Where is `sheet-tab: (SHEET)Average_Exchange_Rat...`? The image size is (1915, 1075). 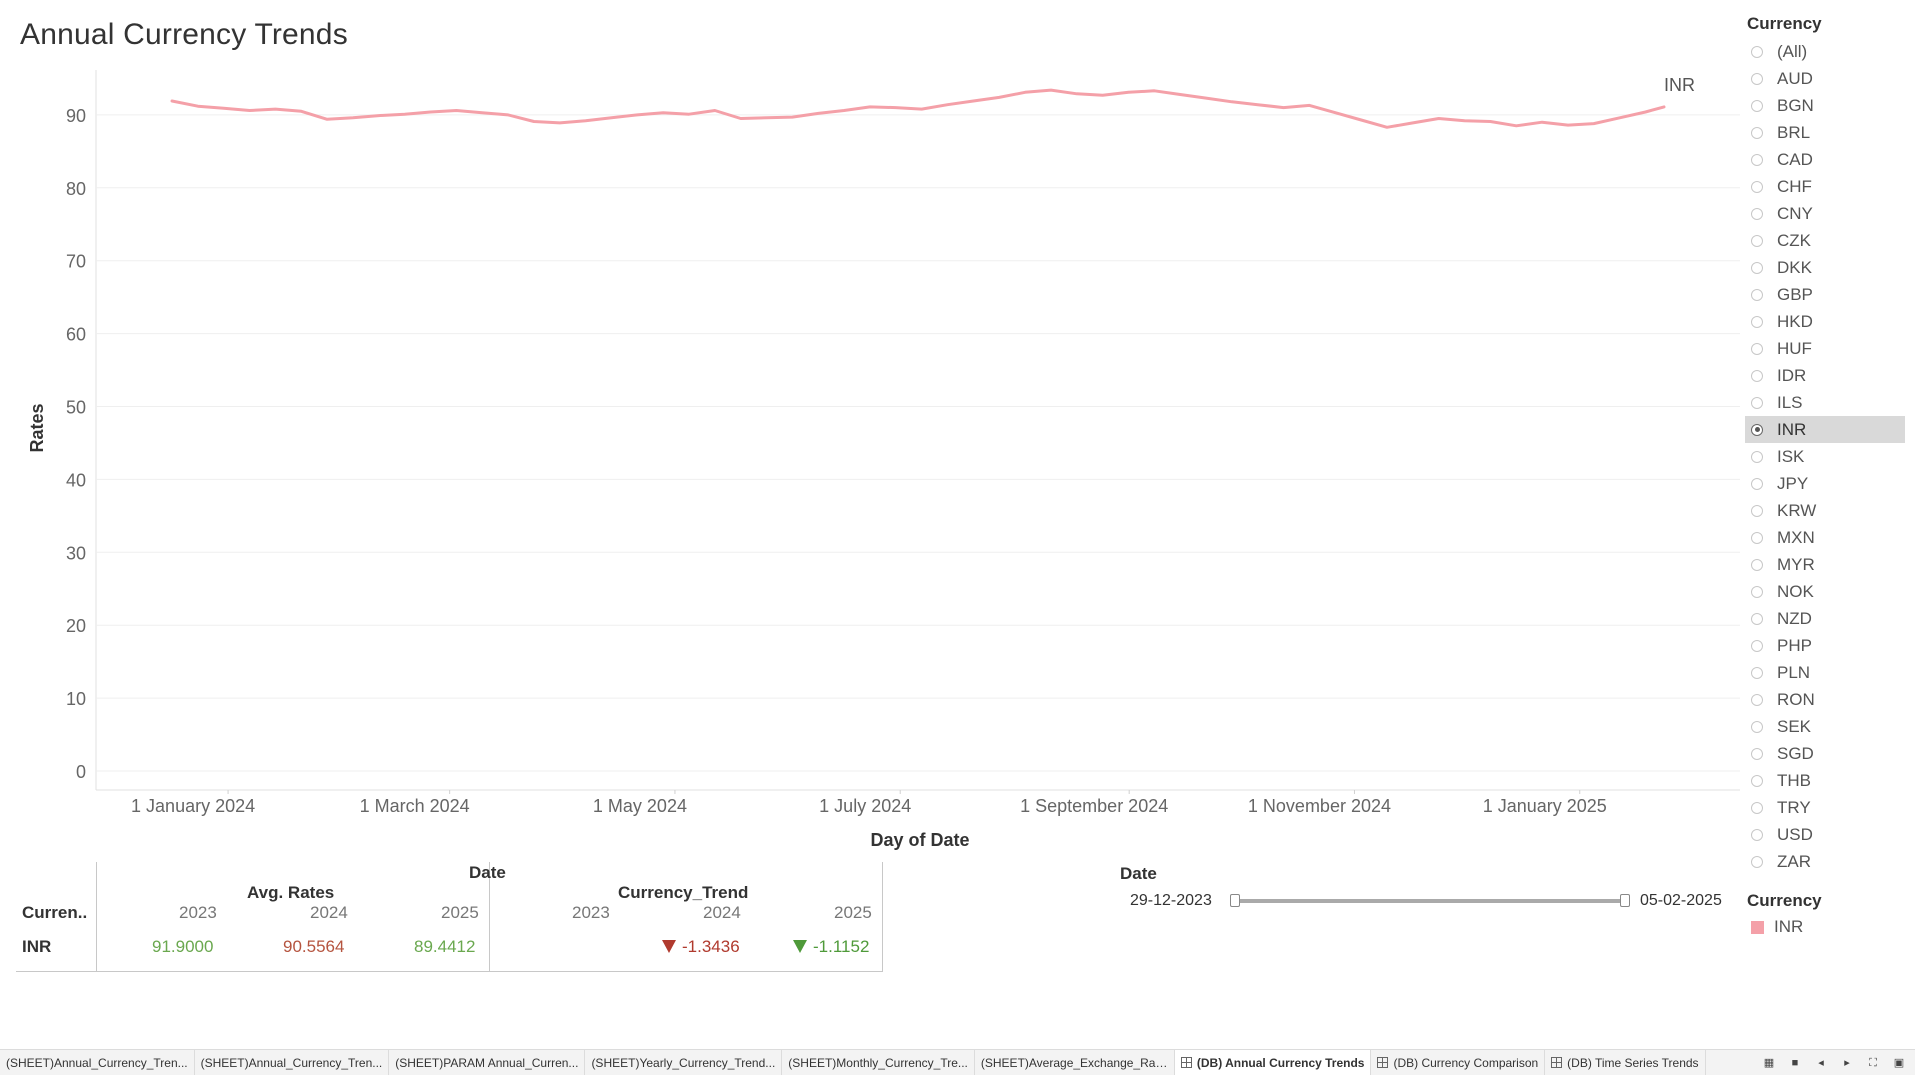
sheet-tab: (SHEET)Average_Exchange_Rat... is located at coordinates (1075, 1062).